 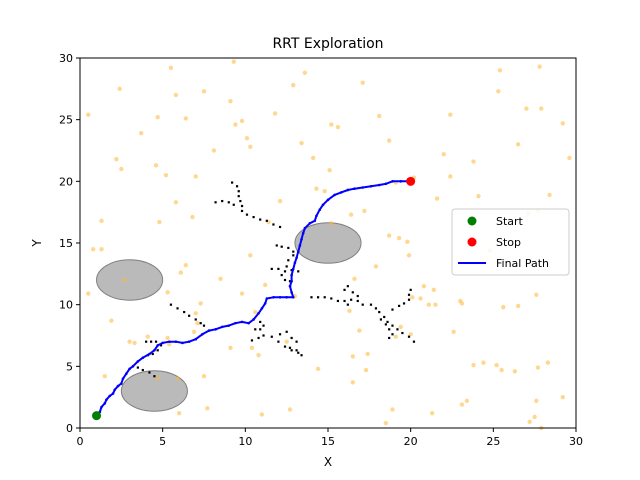 What do you see at coordinates (66, 305) in the screenshot?
I see `y-tick-label: 10` at bounding box center [66, 305].